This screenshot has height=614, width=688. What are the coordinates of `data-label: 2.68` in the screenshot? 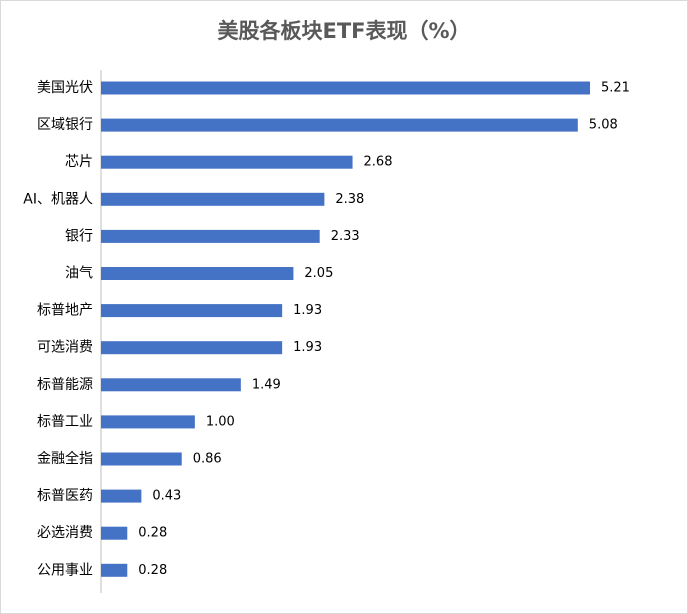 It's located at (378, 162).